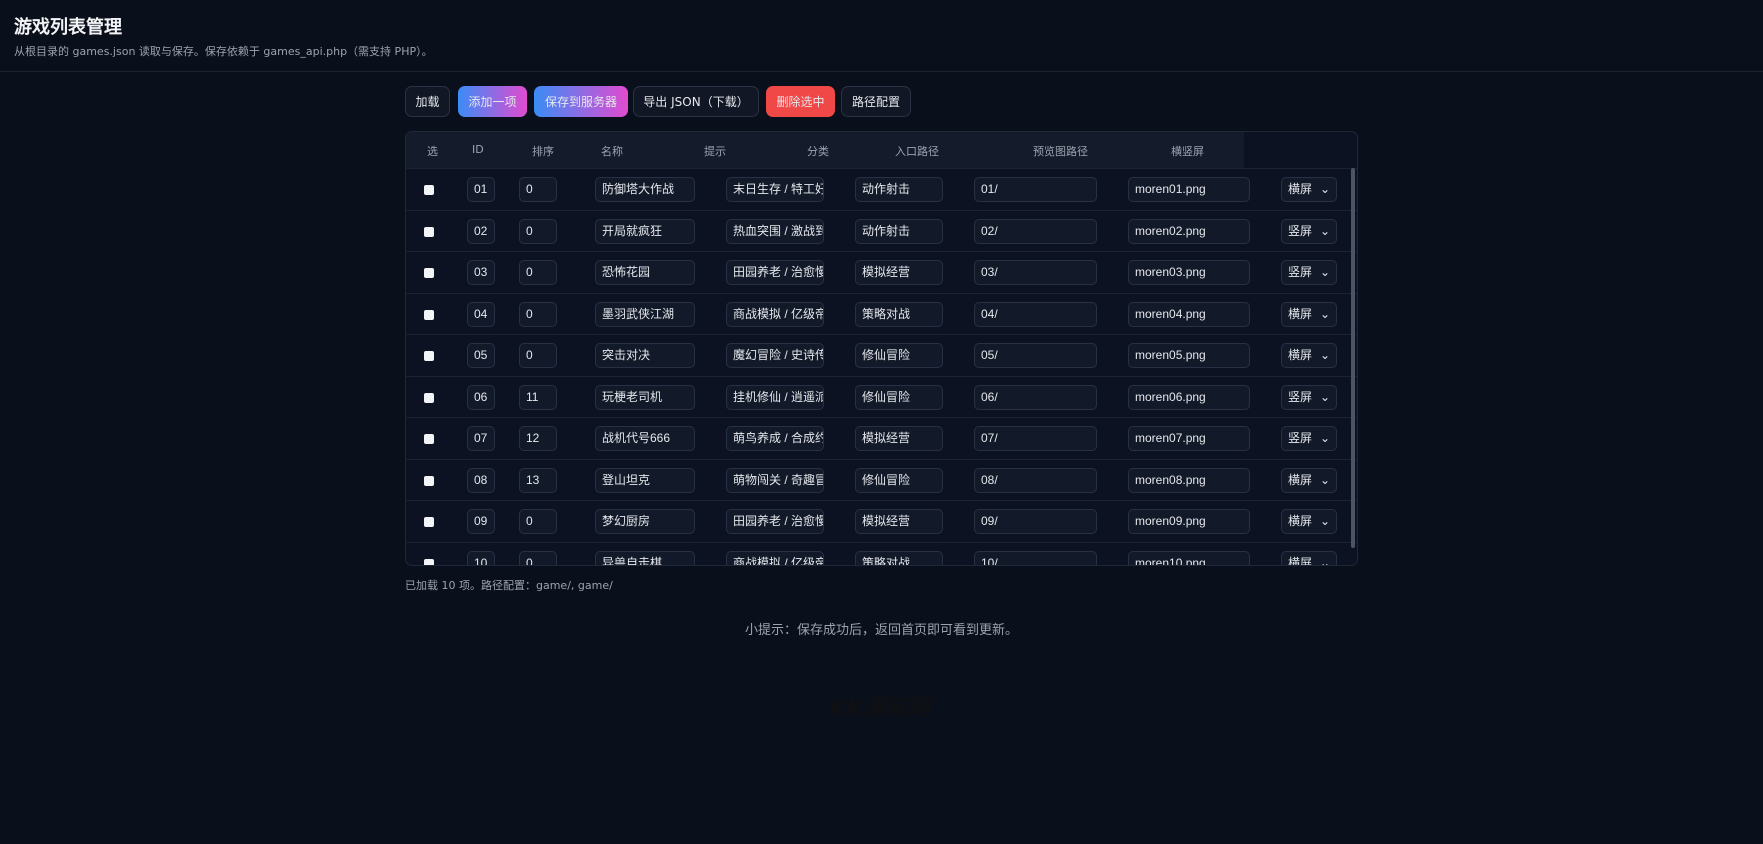 Image resolution: width=1763 pixels, height=844 pixels. I want to click on id-input: 09, so click(481, 521).